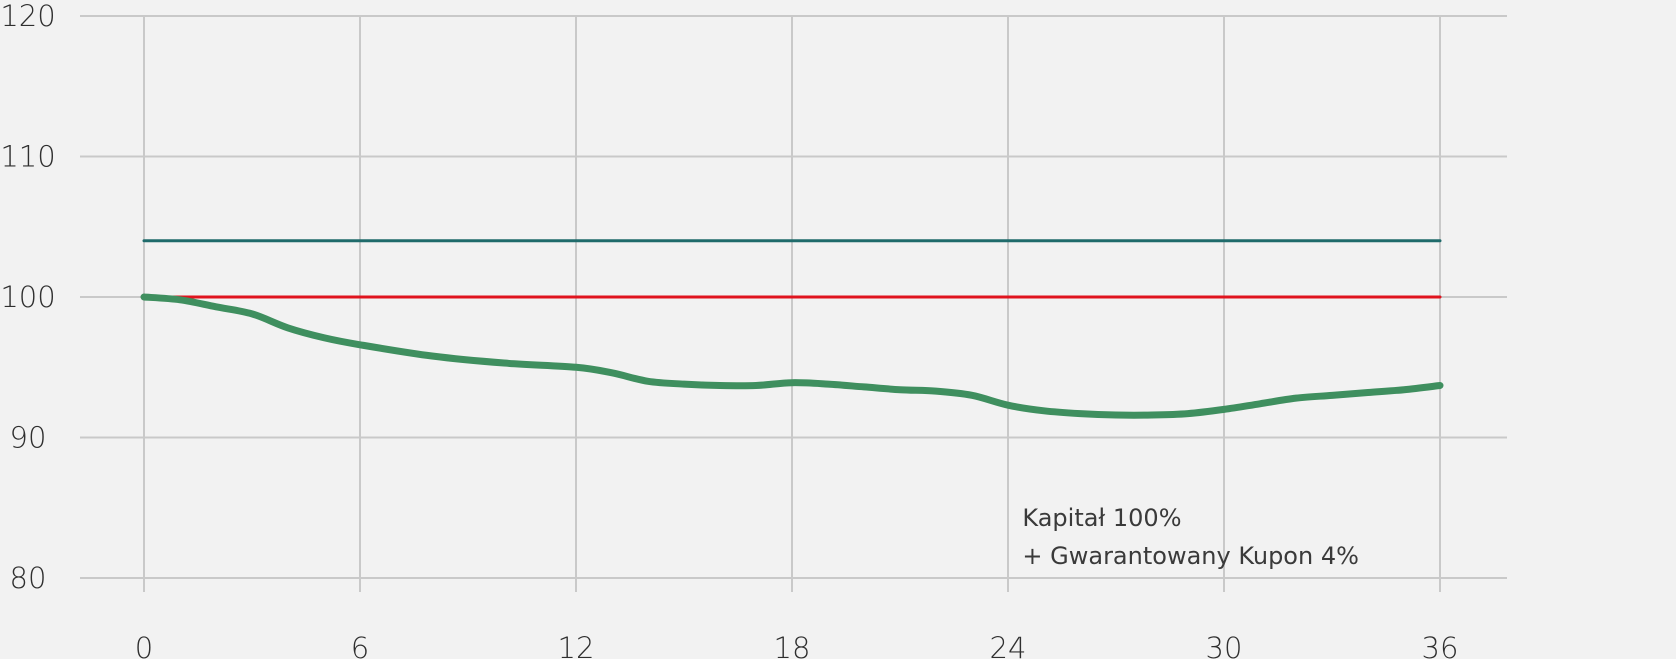 This screenshot has width=1676, height=659. What do you see at coordinates (1008, 645) in the screenshot?
I see `x-tick-label-24: 24` at bounding box center [1008, 645].